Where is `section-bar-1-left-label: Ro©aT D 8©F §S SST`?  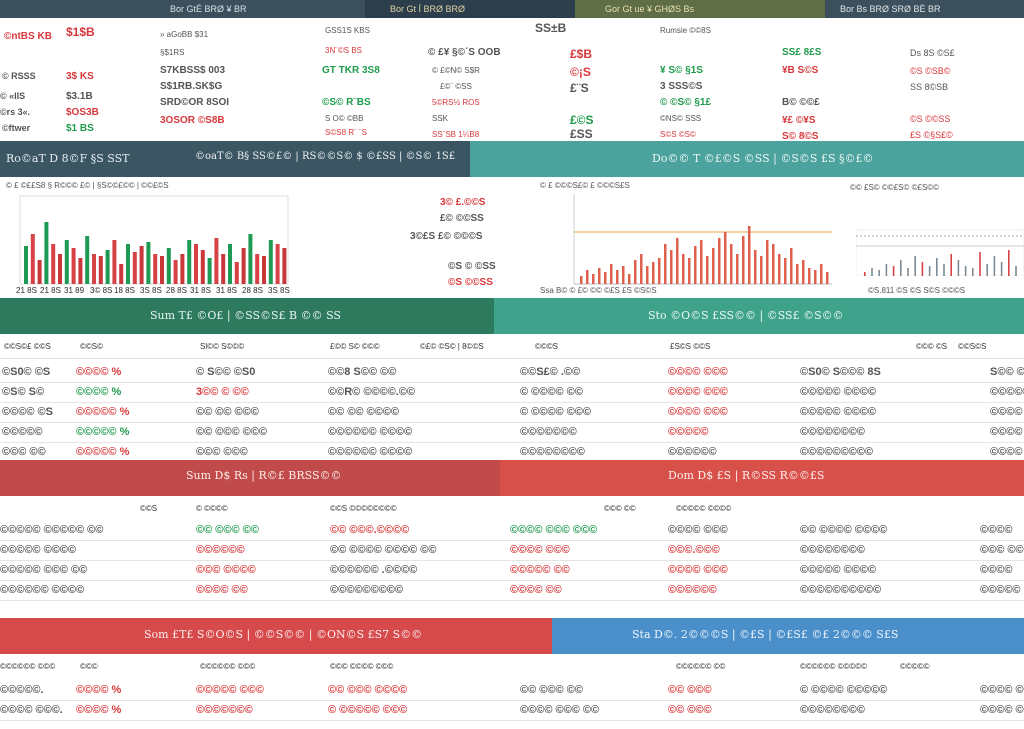
section-bar-1-left-label: Ro©aT D 8©F §S SST is located at coordinates (68, 158).